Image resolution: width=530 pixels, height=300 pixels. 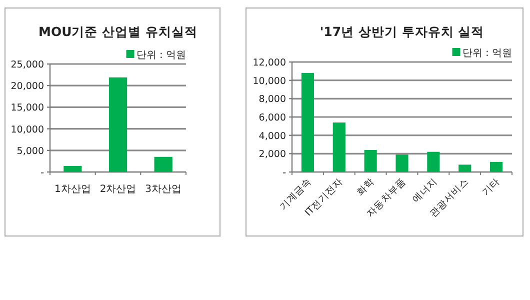 I want to click on x-tick-label: 1차산업, so click(x=72, y=189).